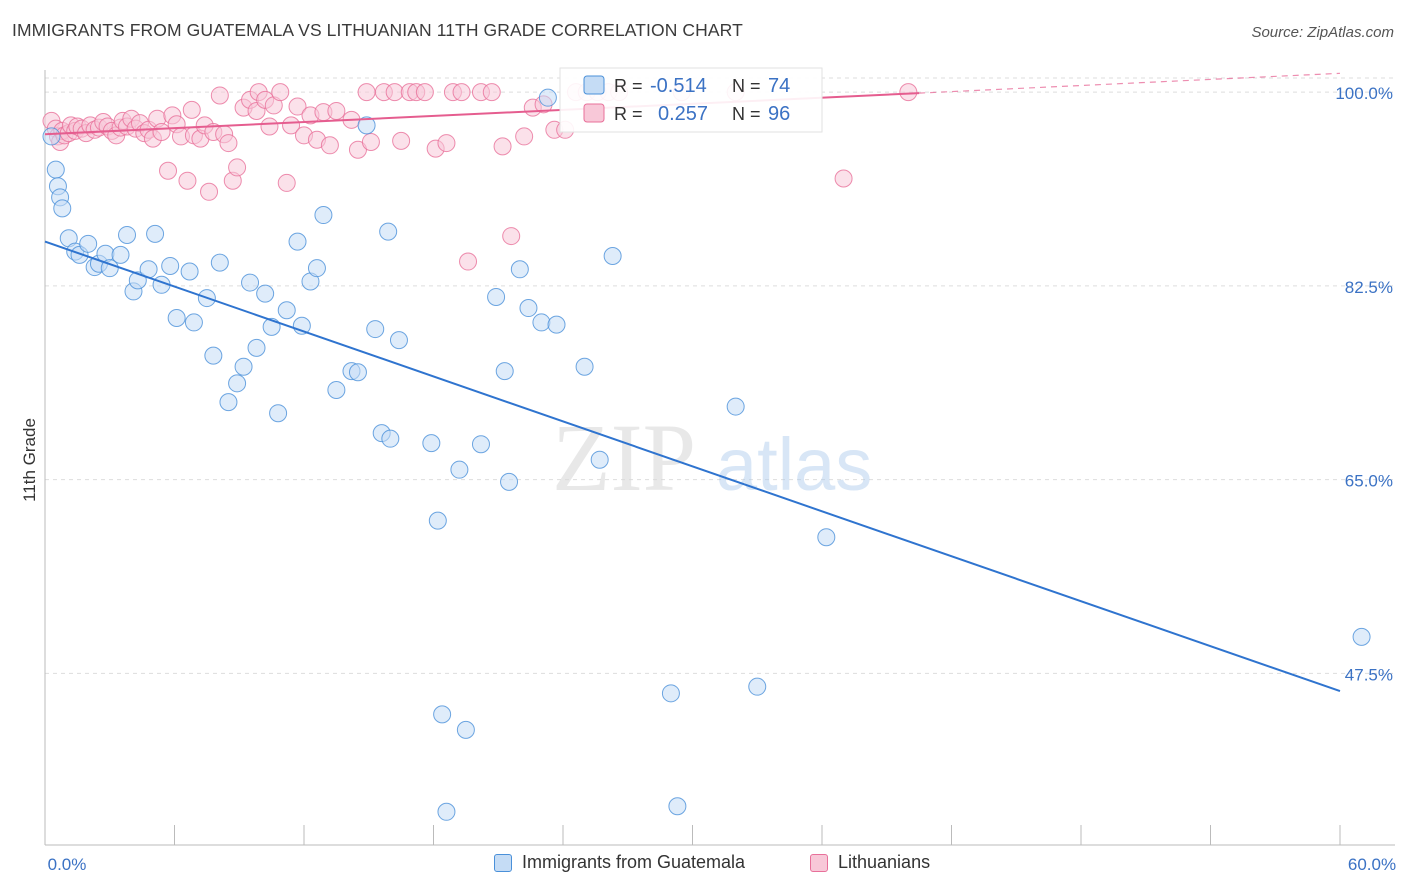  Describe the element at coordinates (678, 86) in the screenshot. I see `legend-top-r-value: -0.514` at that location.